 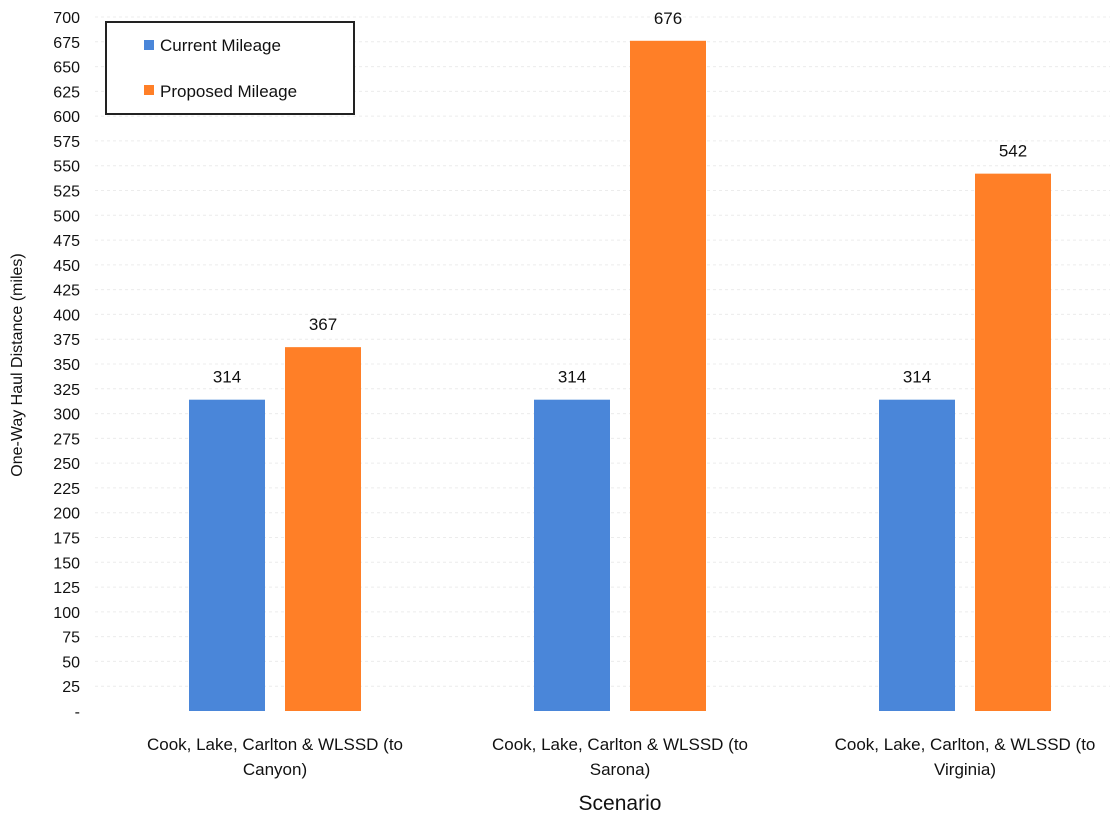 What do you see at coordinates (17, 364) in the screenshot?
I see `y-axis-title: One-Way Haul Distance (miles)` at bounding box center [17, 364].